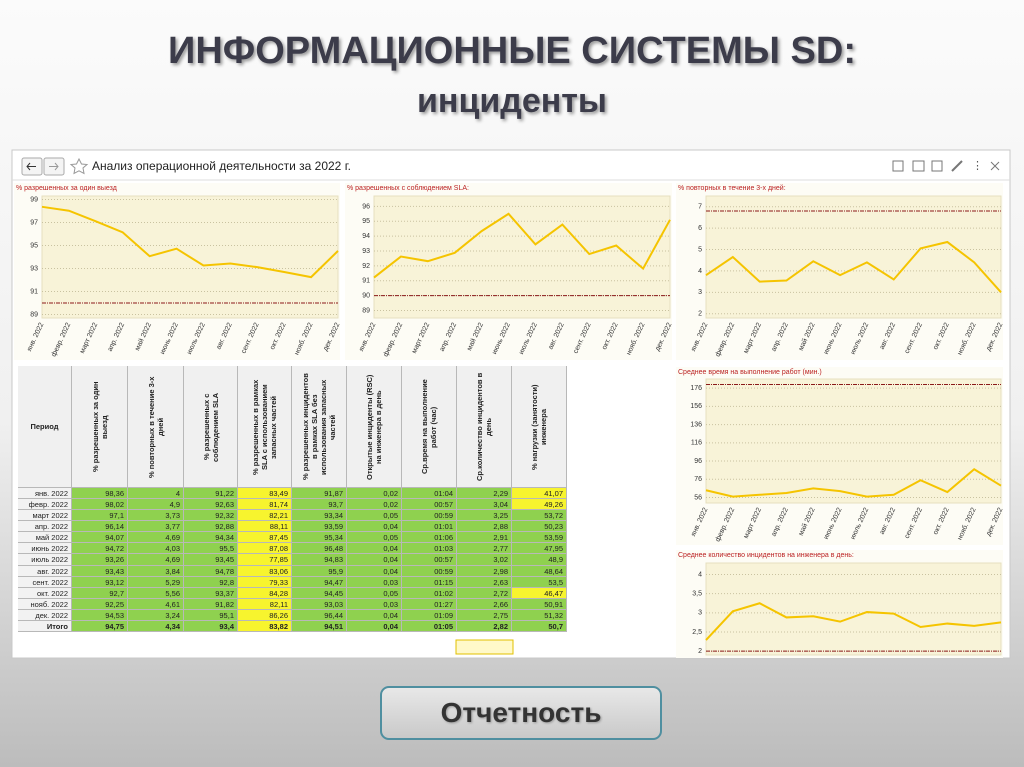 This screenshot has height=767, width=1024. I want to click on value-cell: 83,06, so click(265, 571).